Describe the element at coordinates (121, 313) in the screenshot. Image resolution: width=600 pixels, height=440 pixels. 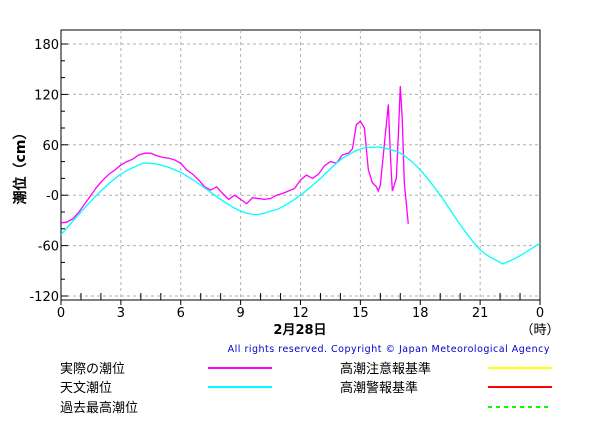
I see `x-tick-label: 3` at that location.